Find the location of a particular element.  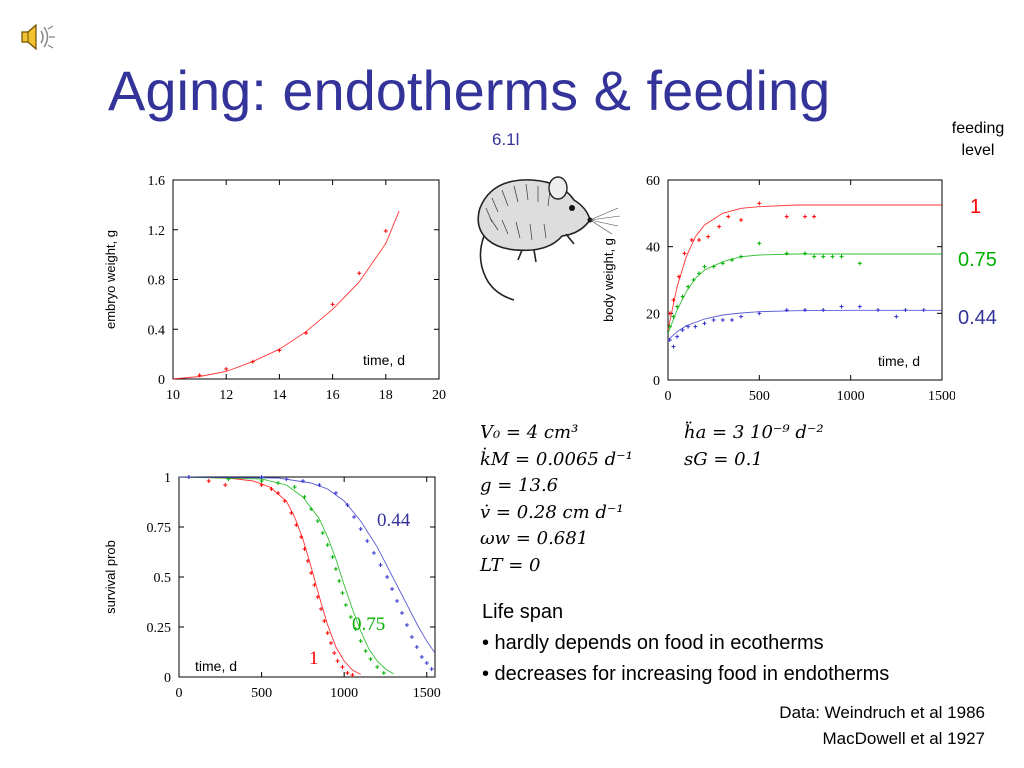

parameter-list-right: ḧa = 3 10⁻⁹ d⁻² sG = 0.1 is located at coordinates (754, 446).